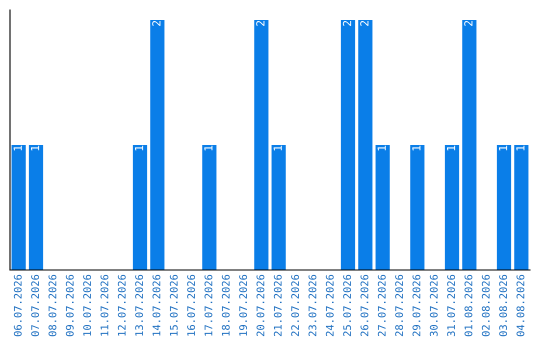 This screenshot has height=340, width=540. Describe the element at coordinates (260, 305) in the screenshot. I see `x-tick-label: 20.07.2026` at that location.